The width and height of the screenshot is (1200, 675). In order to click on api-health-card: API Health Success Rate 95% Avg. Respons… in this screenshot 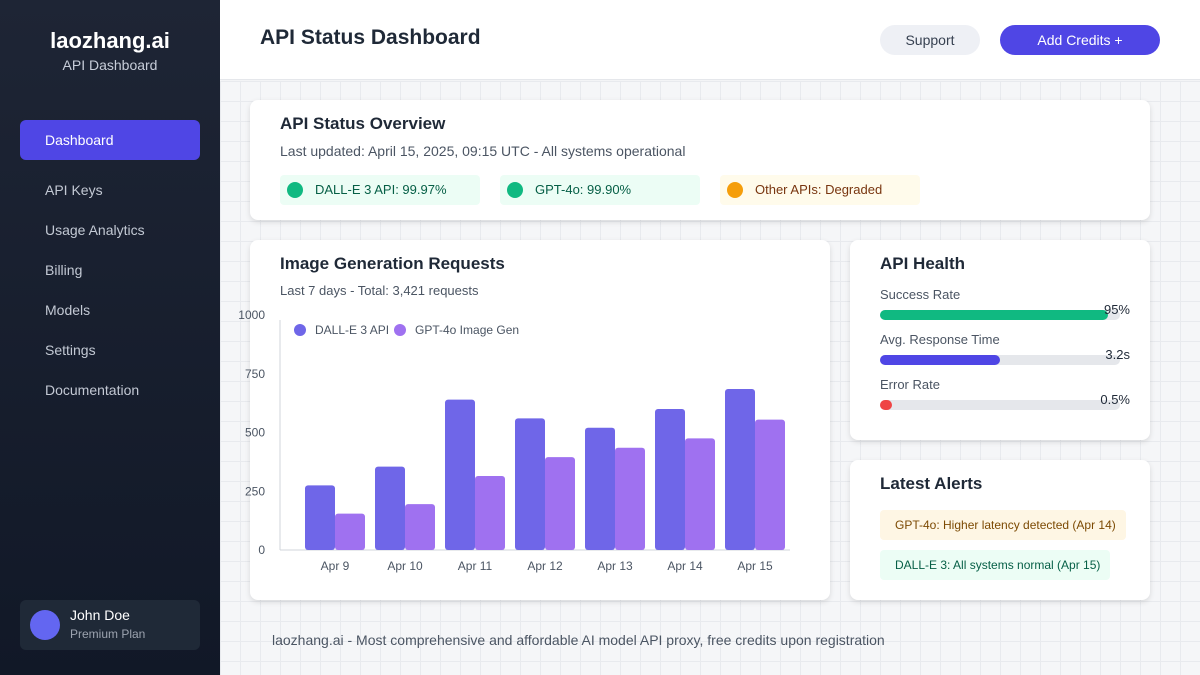, I will do `click(1000, 340)`.